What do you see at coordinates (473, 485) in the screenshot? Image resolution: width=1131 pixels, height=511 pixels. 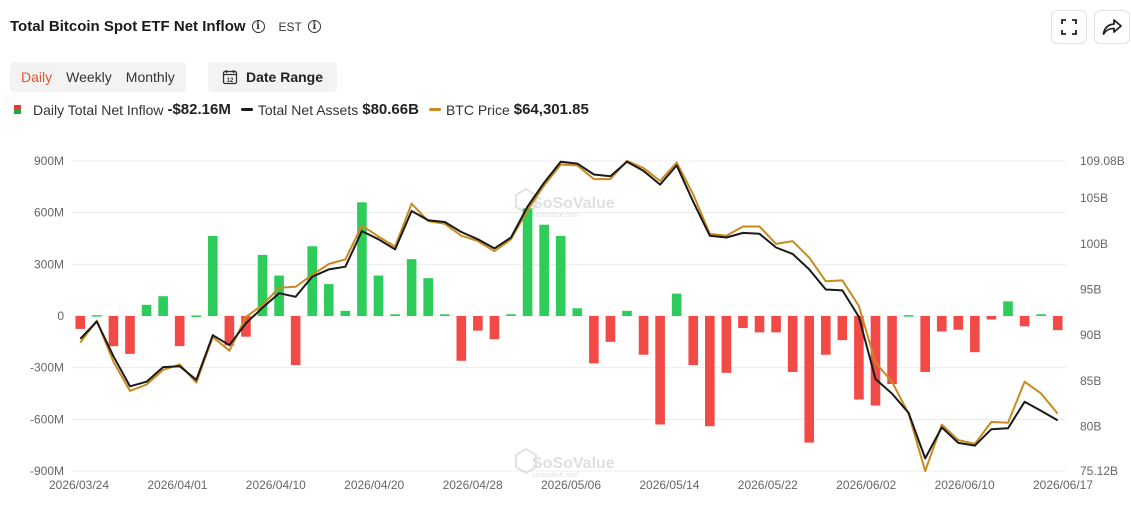 I see `x-tick-label: 2026/04/28` at bounding box center [473, 485].